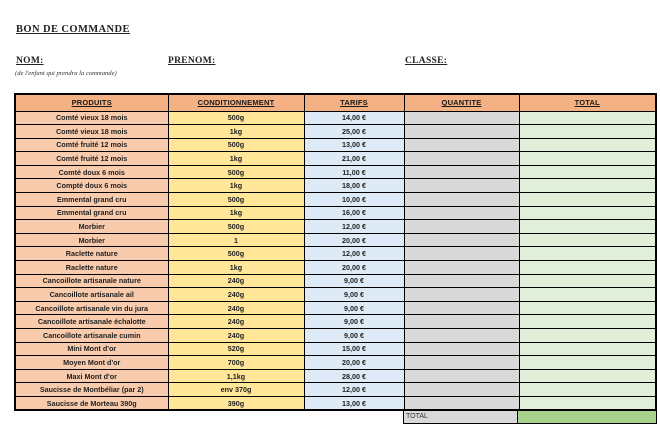  I want to click on table-row: Emmental grand cru 500g 10,00 €, so click(335, 199).